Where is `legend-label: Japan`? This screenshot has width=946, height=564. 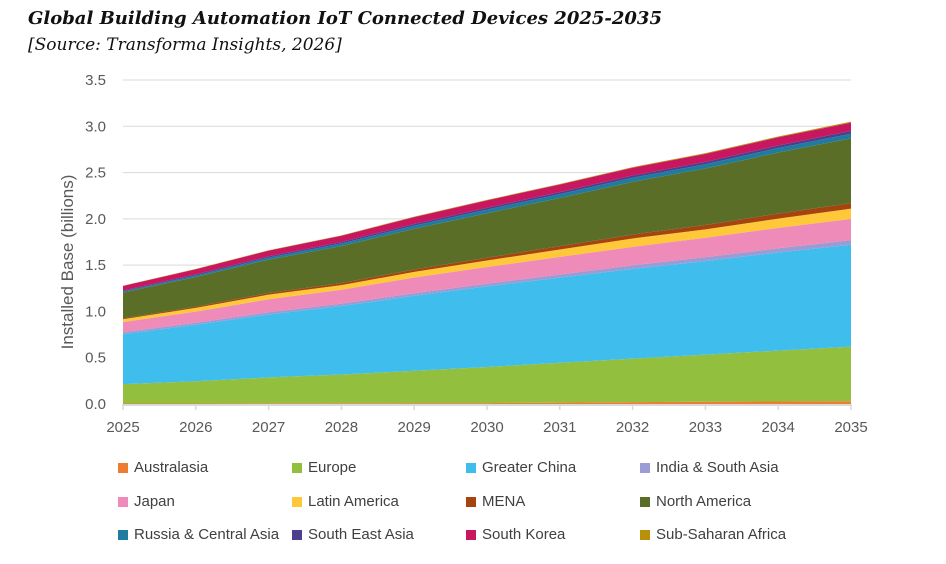 legend-label: Japan is located at coordinates (154, 501).